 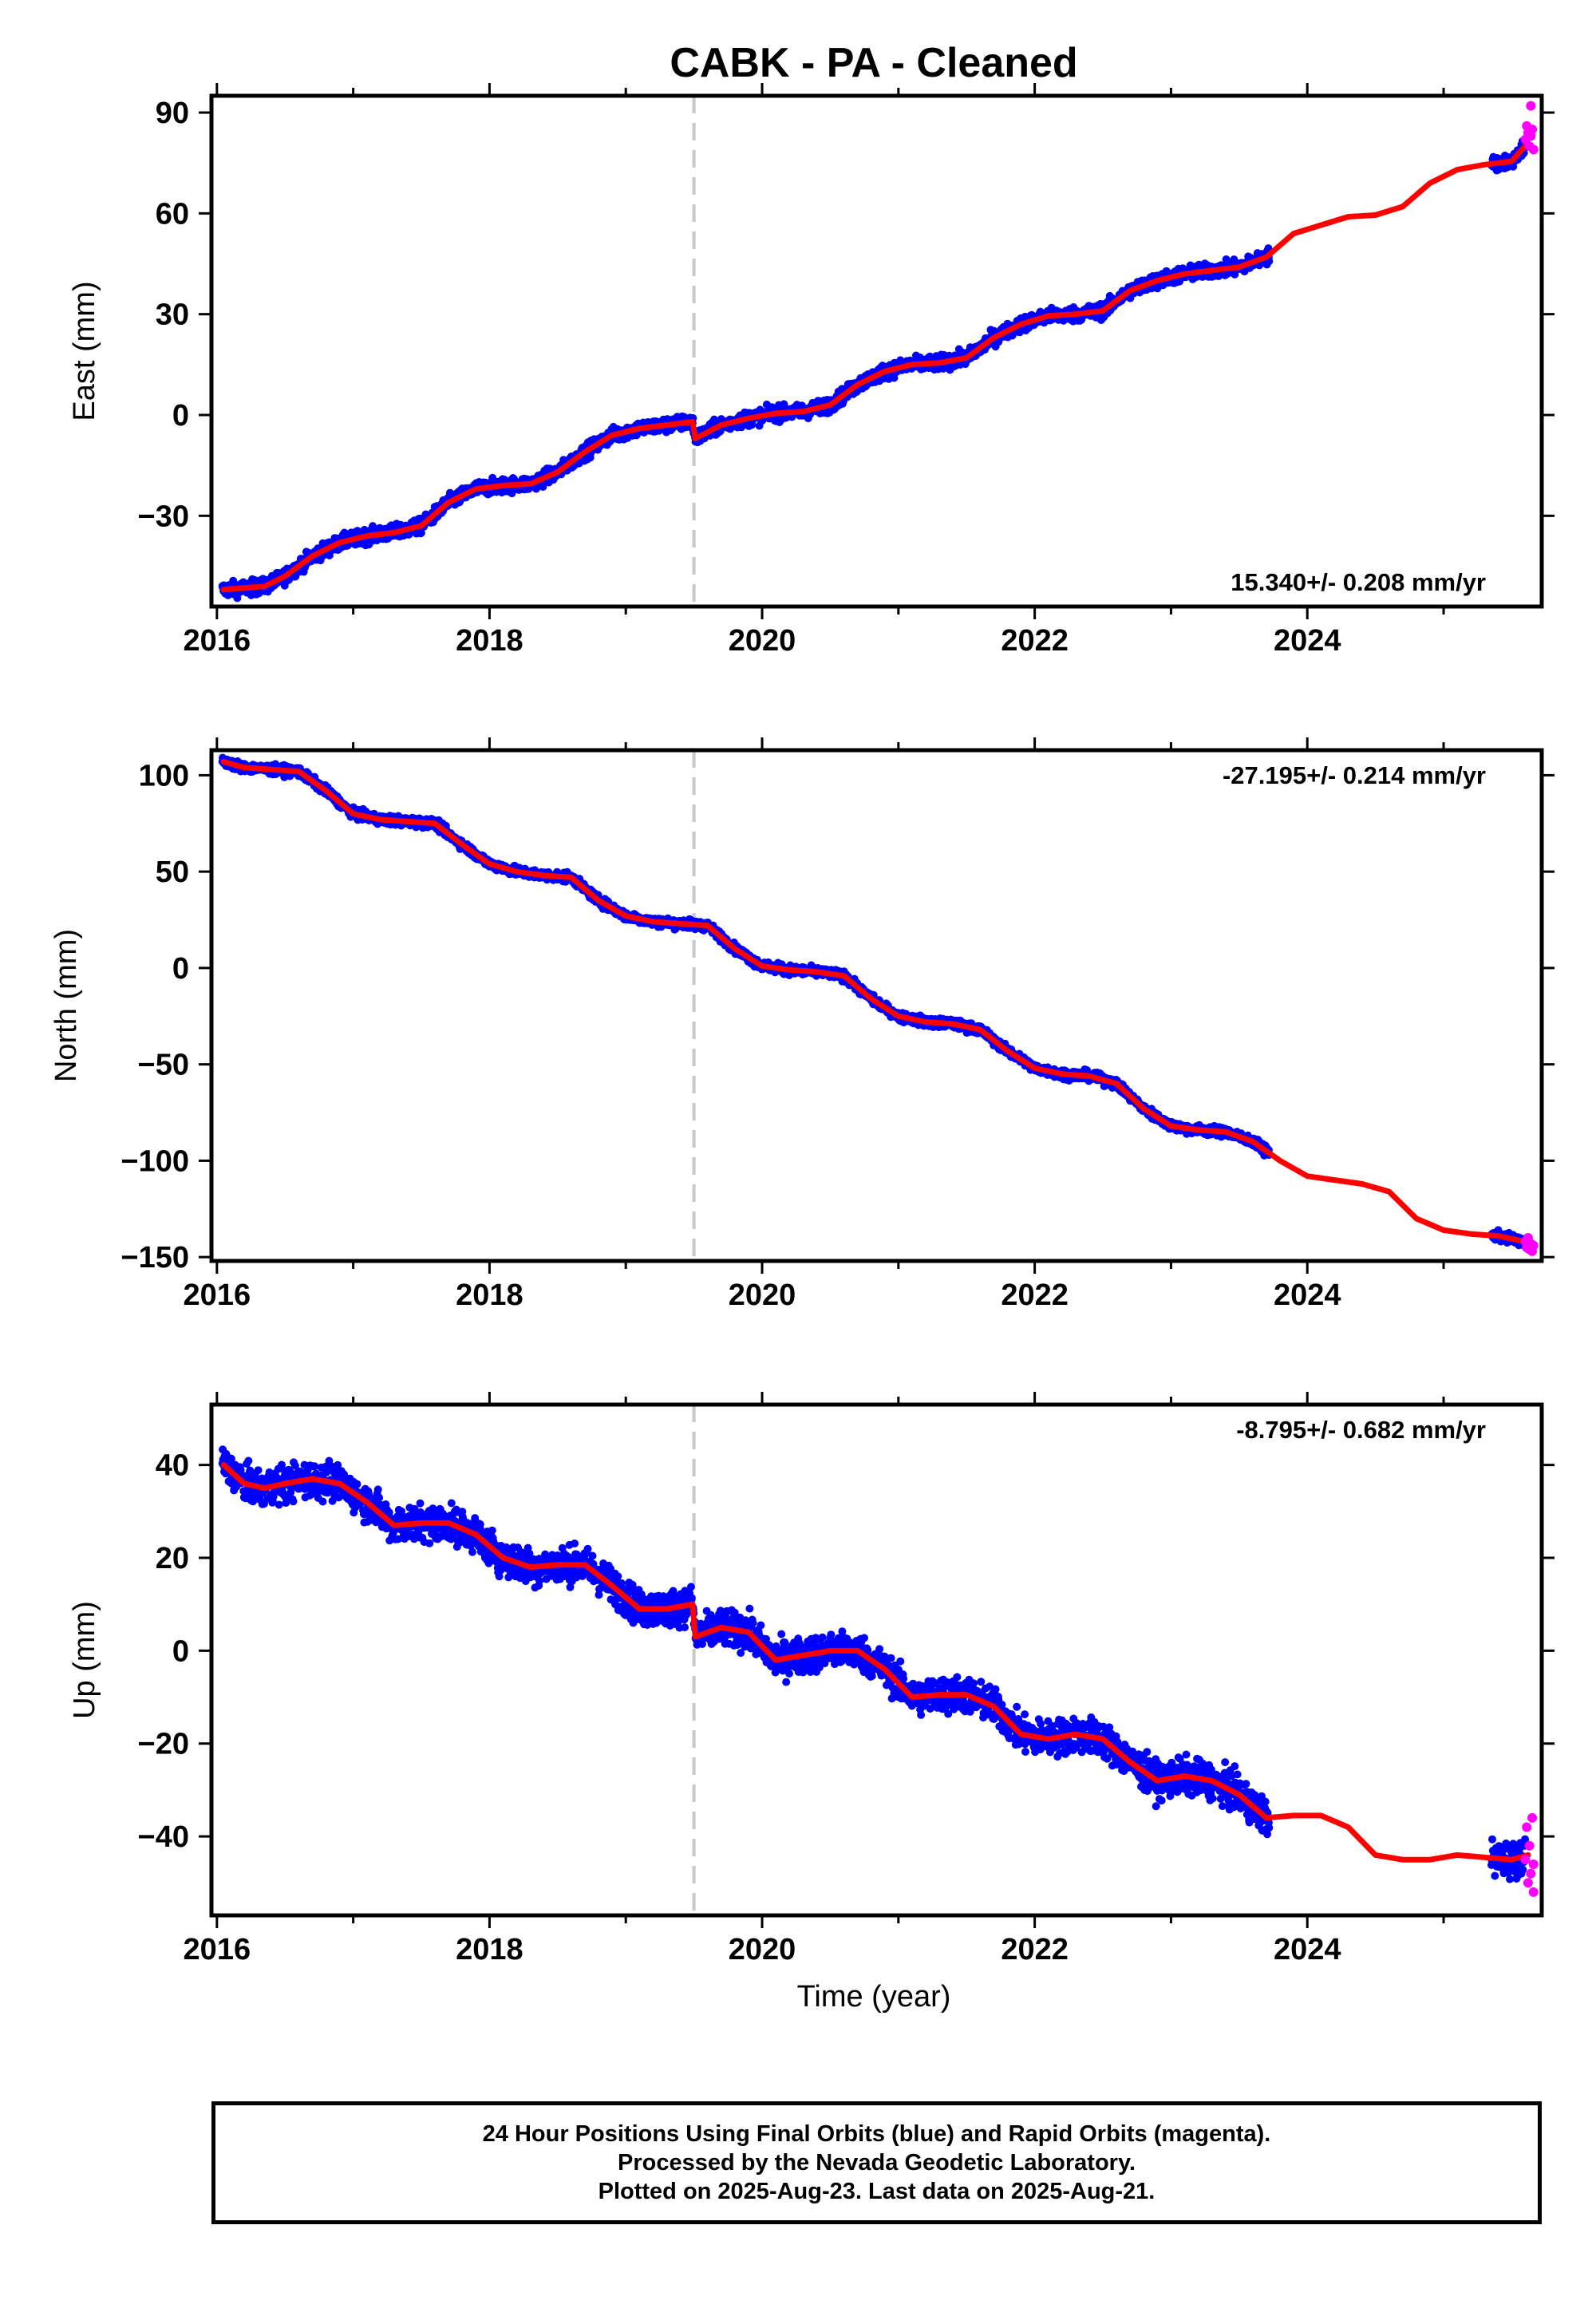 I want to click on y-tick-label: 60, so click(x=172, y=214).